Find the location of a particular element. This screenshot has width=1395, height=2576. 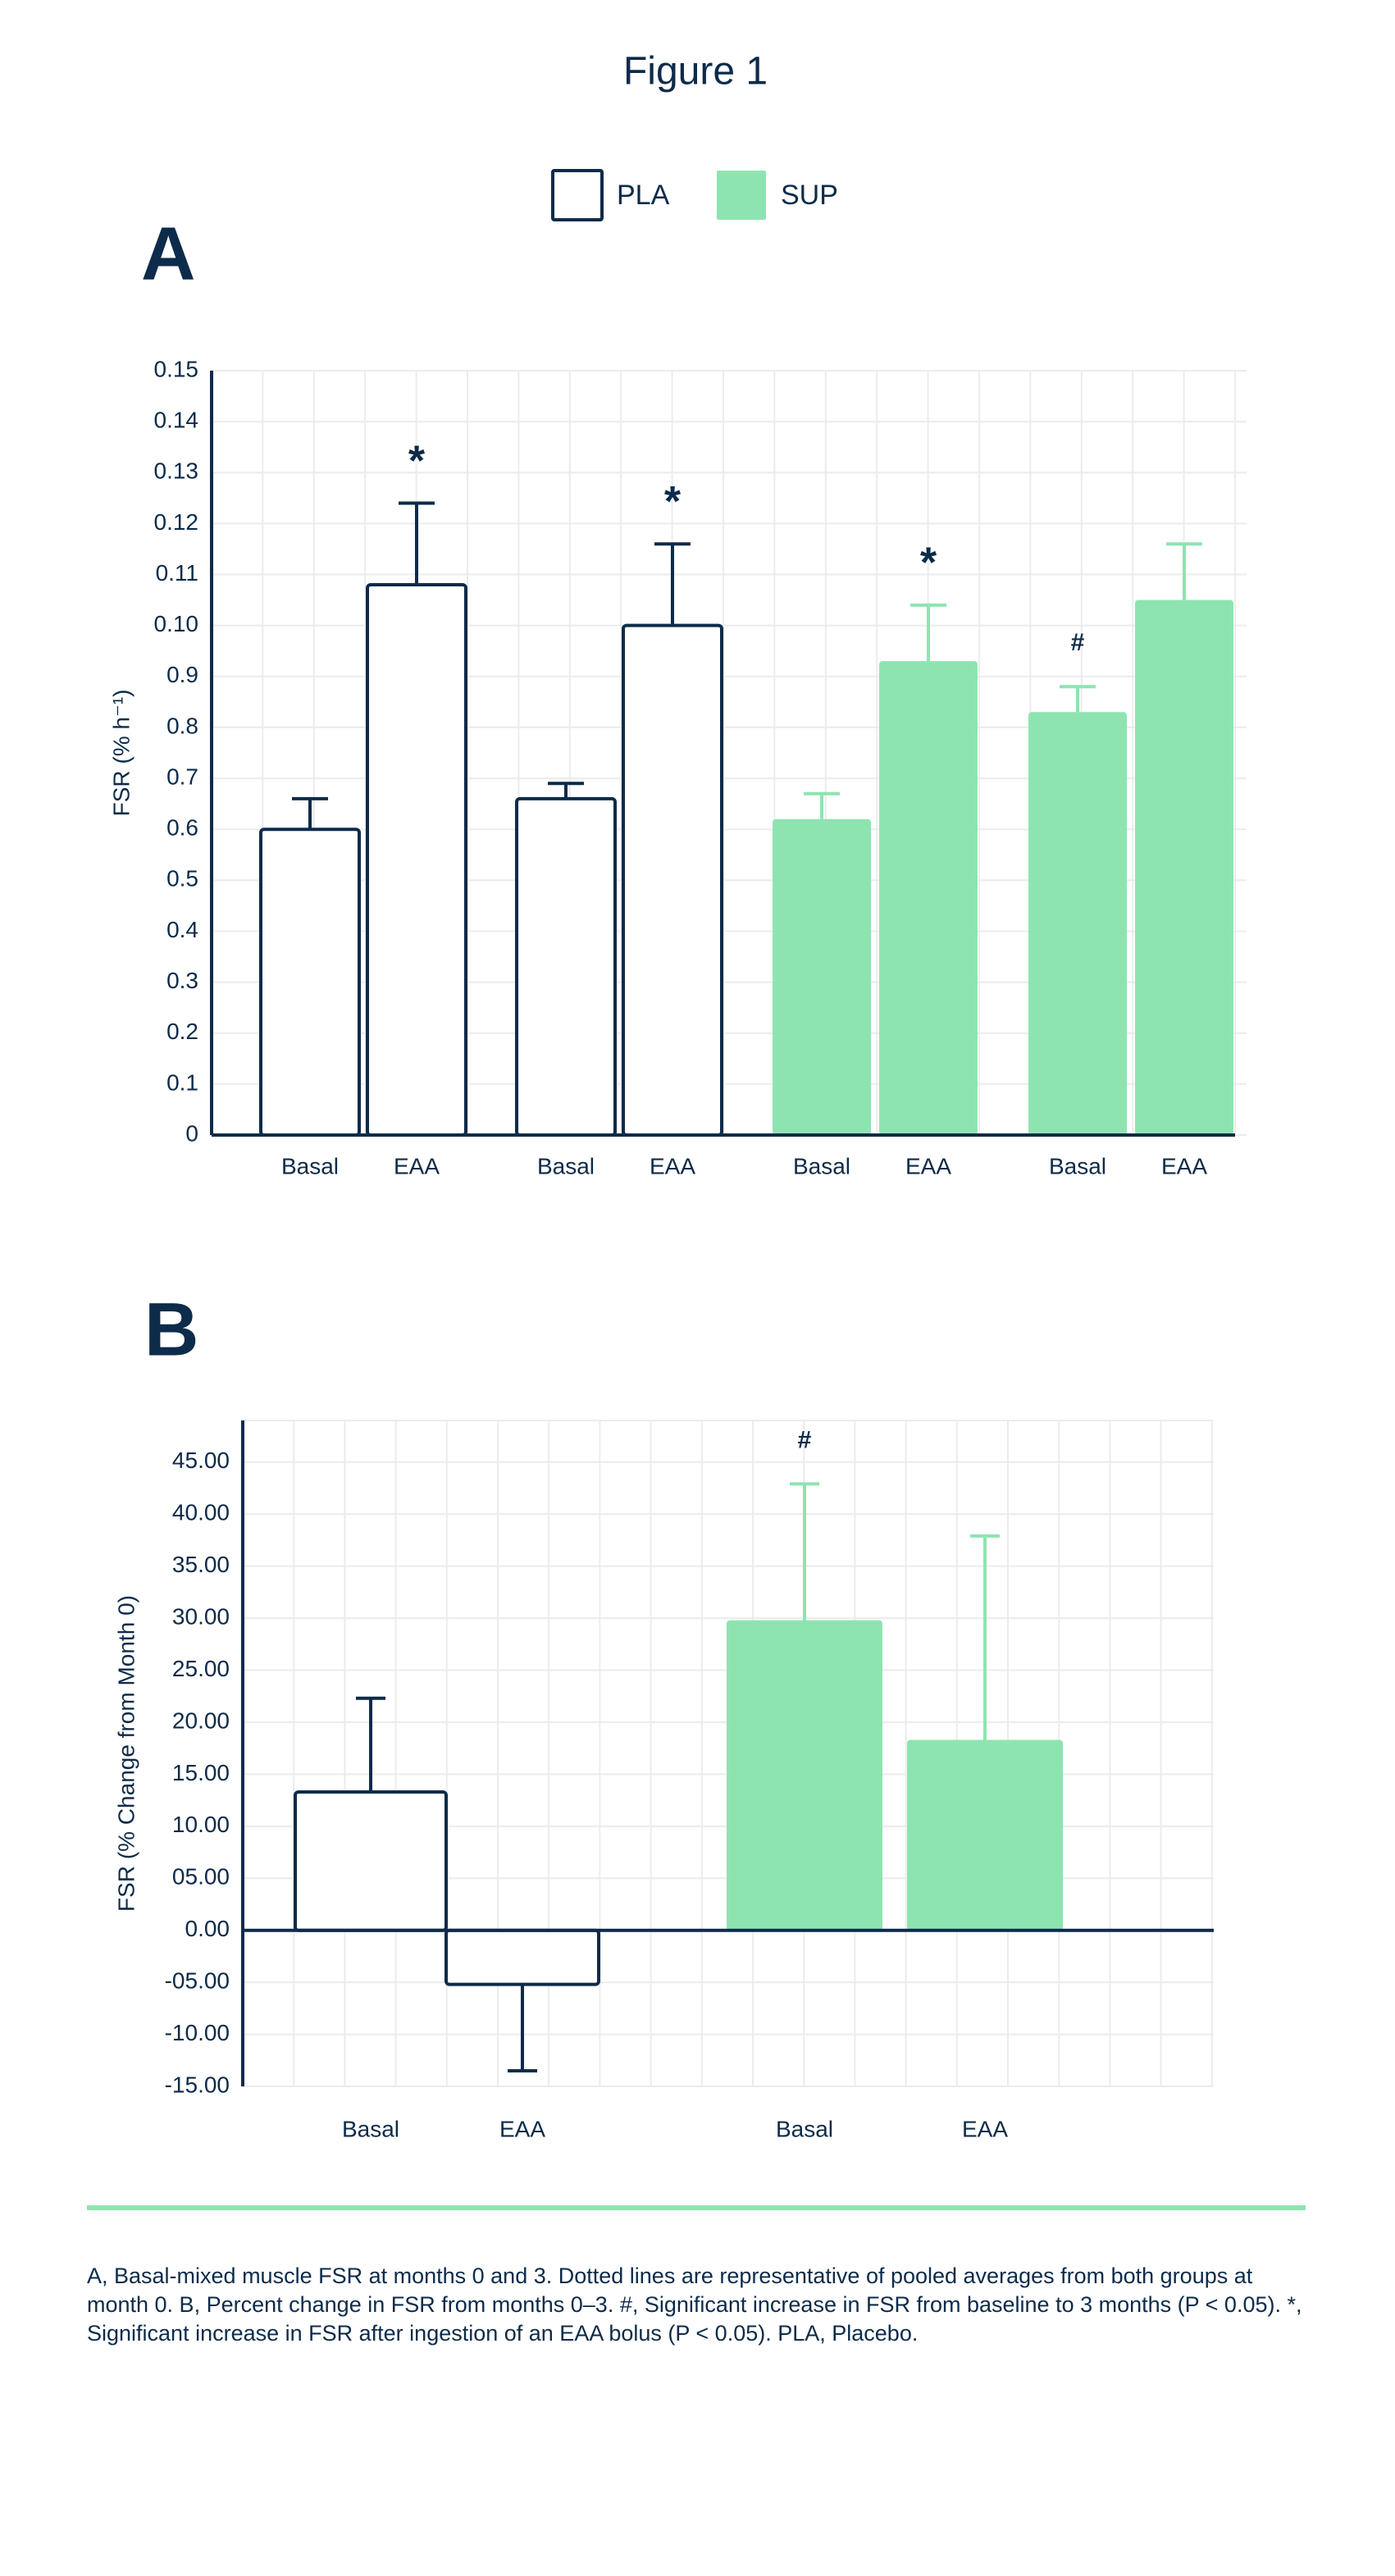

y-tick-label: 0.8 is located at coordinates (182, 725).